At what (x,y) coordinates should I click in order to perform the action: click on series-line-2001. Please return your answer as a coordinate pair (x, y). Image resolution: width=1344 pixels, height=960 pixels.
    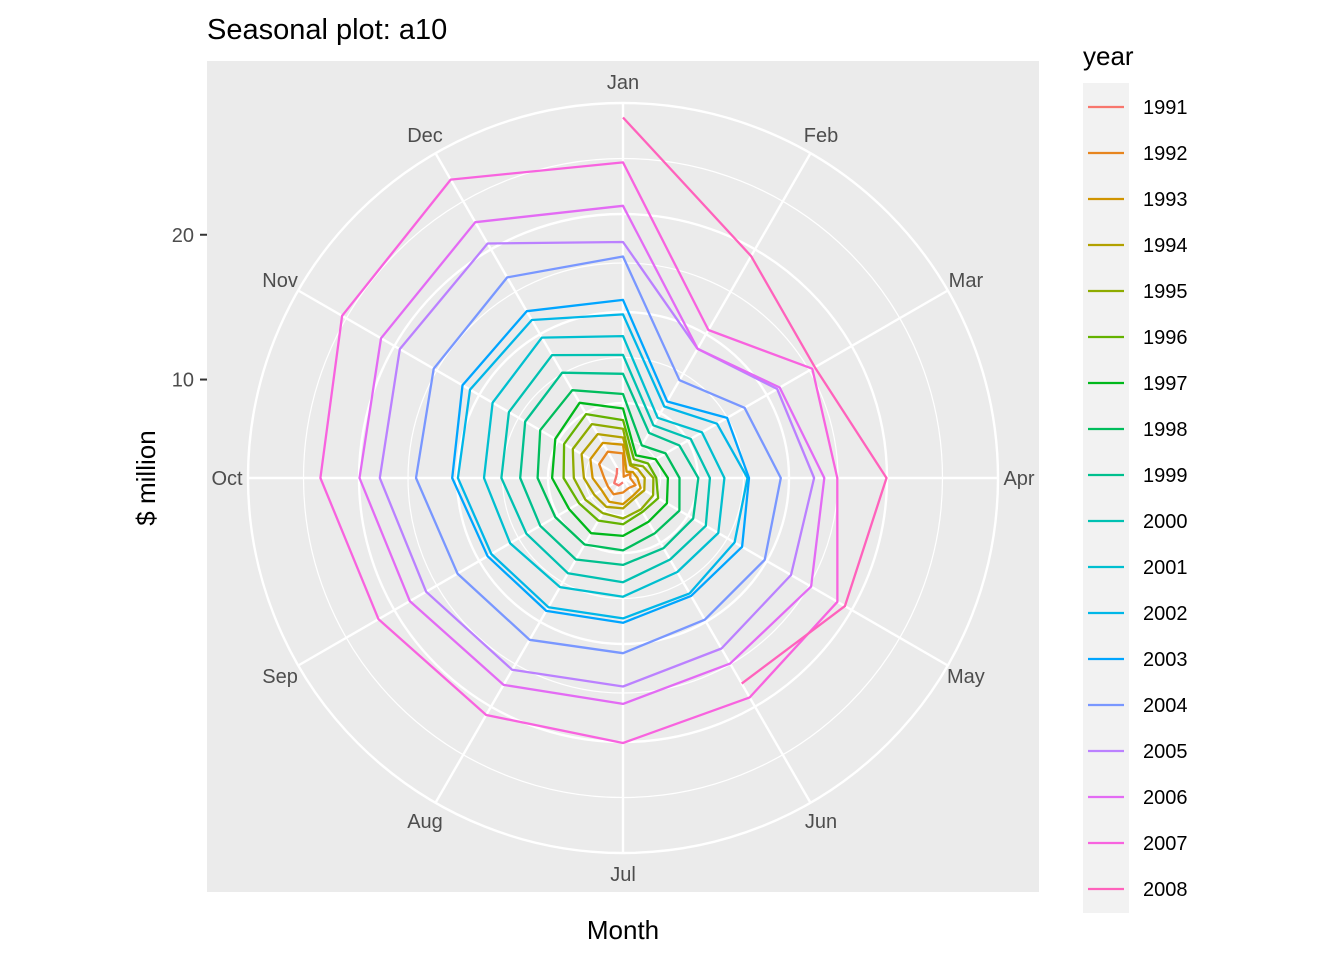
    Looking at the image, I should click on (604, 466).